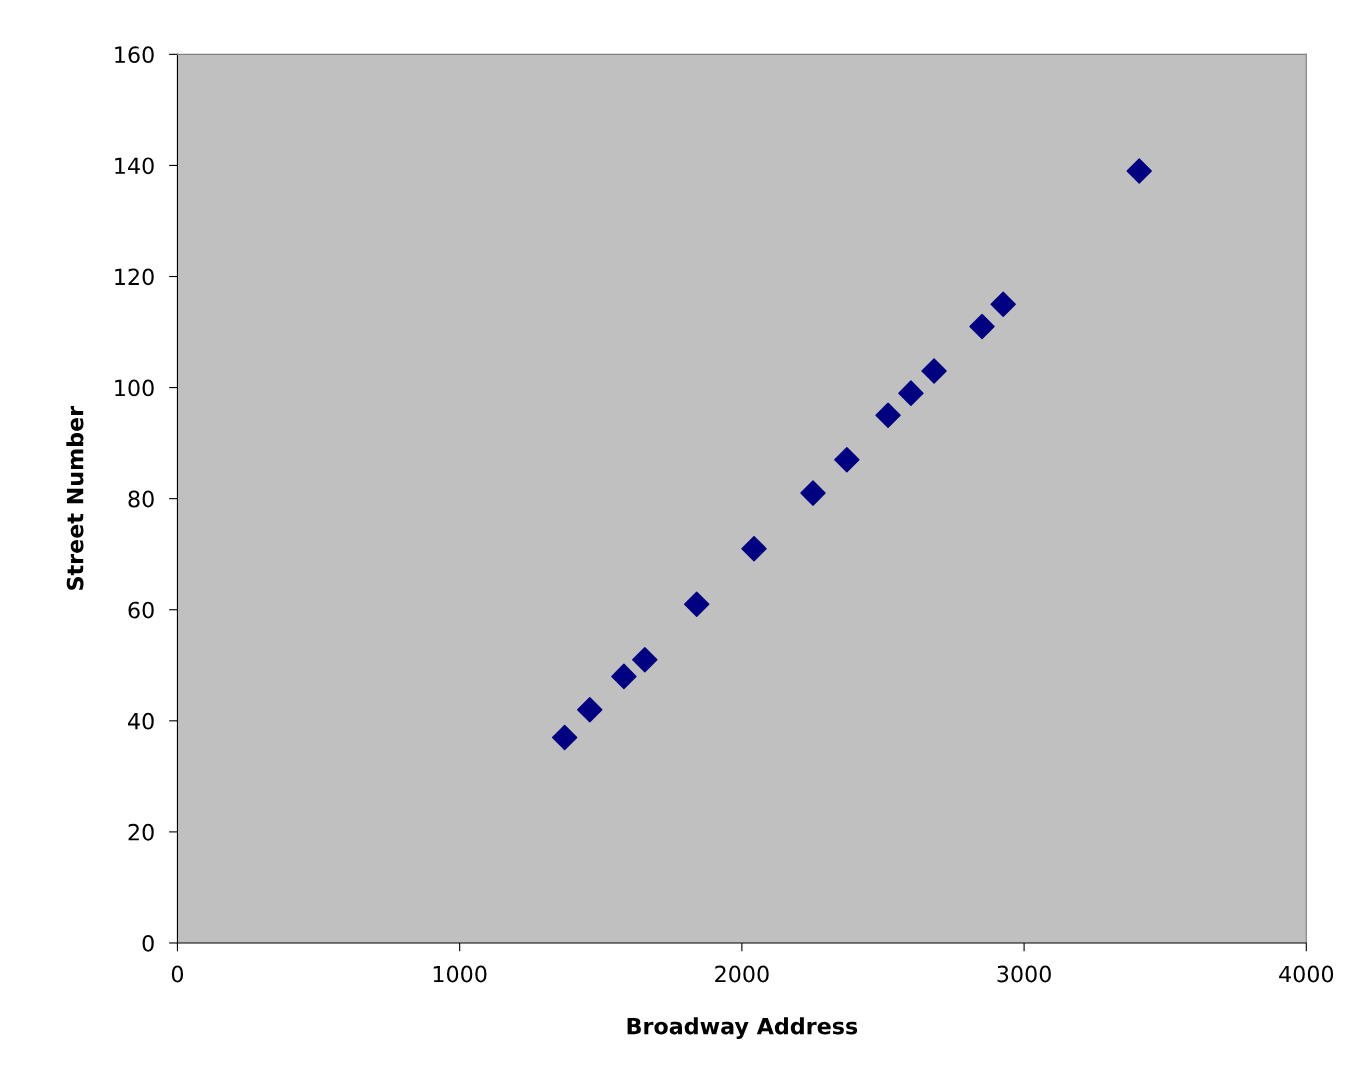 The width and height of the screenshot is (1365, 1087). I want to click on y-tick-label: 140, so click(134, 166).